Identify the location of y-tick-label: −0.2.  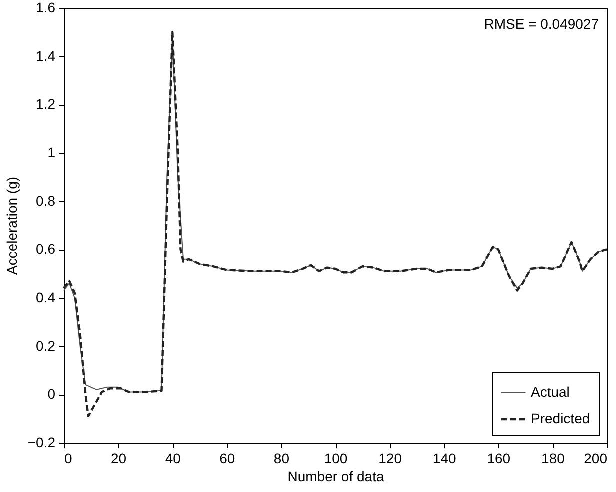
(42, 442).